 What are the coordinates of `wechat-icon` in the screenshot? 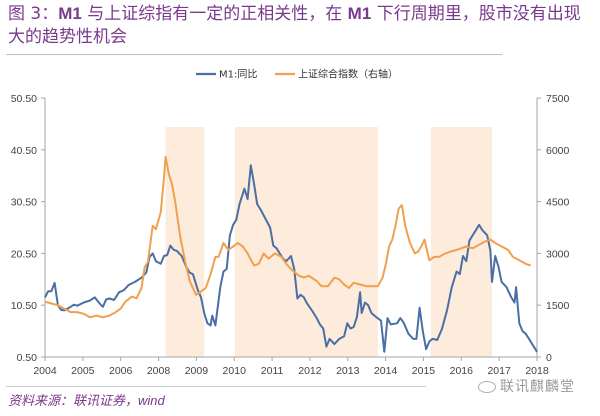 It's located at (487, 387).